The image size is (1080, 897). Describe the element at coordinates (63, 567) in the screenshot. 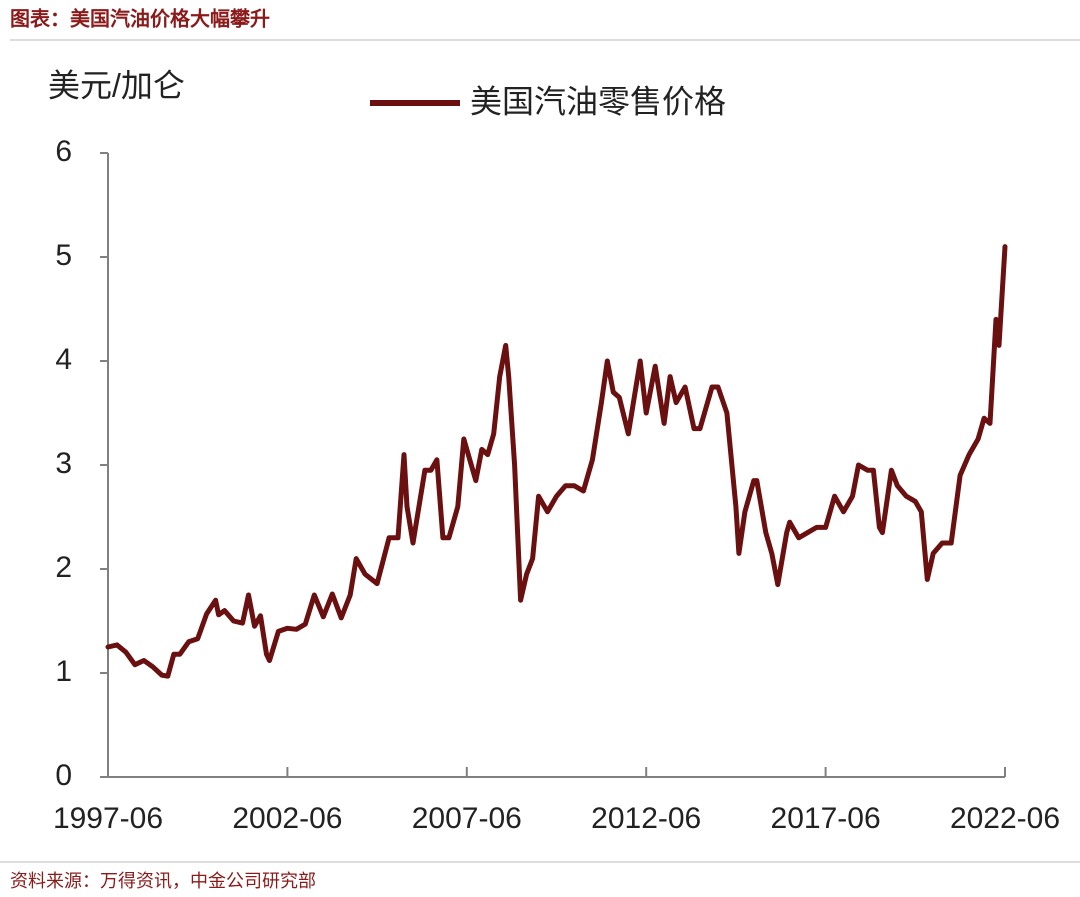

I see `y-tick-label: 2` at that location.